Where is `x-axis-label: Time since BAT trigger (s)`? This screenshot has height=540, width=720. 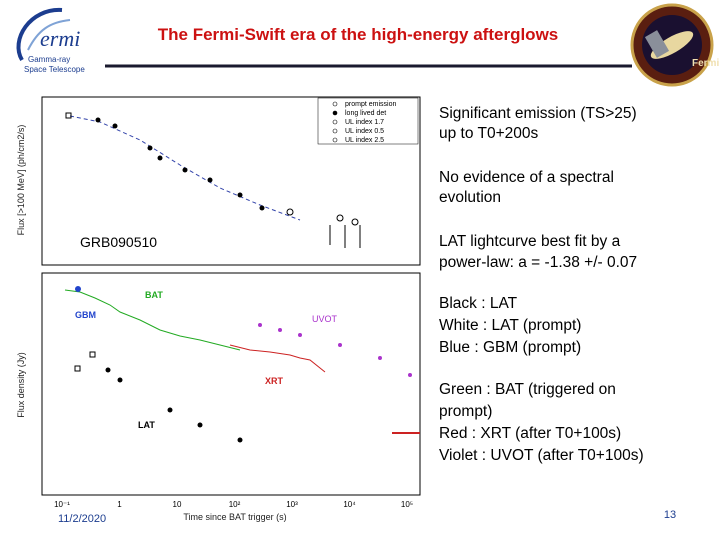 x-axis-label: Time since BAT trigger (s) is located at coordinates (234, 517).